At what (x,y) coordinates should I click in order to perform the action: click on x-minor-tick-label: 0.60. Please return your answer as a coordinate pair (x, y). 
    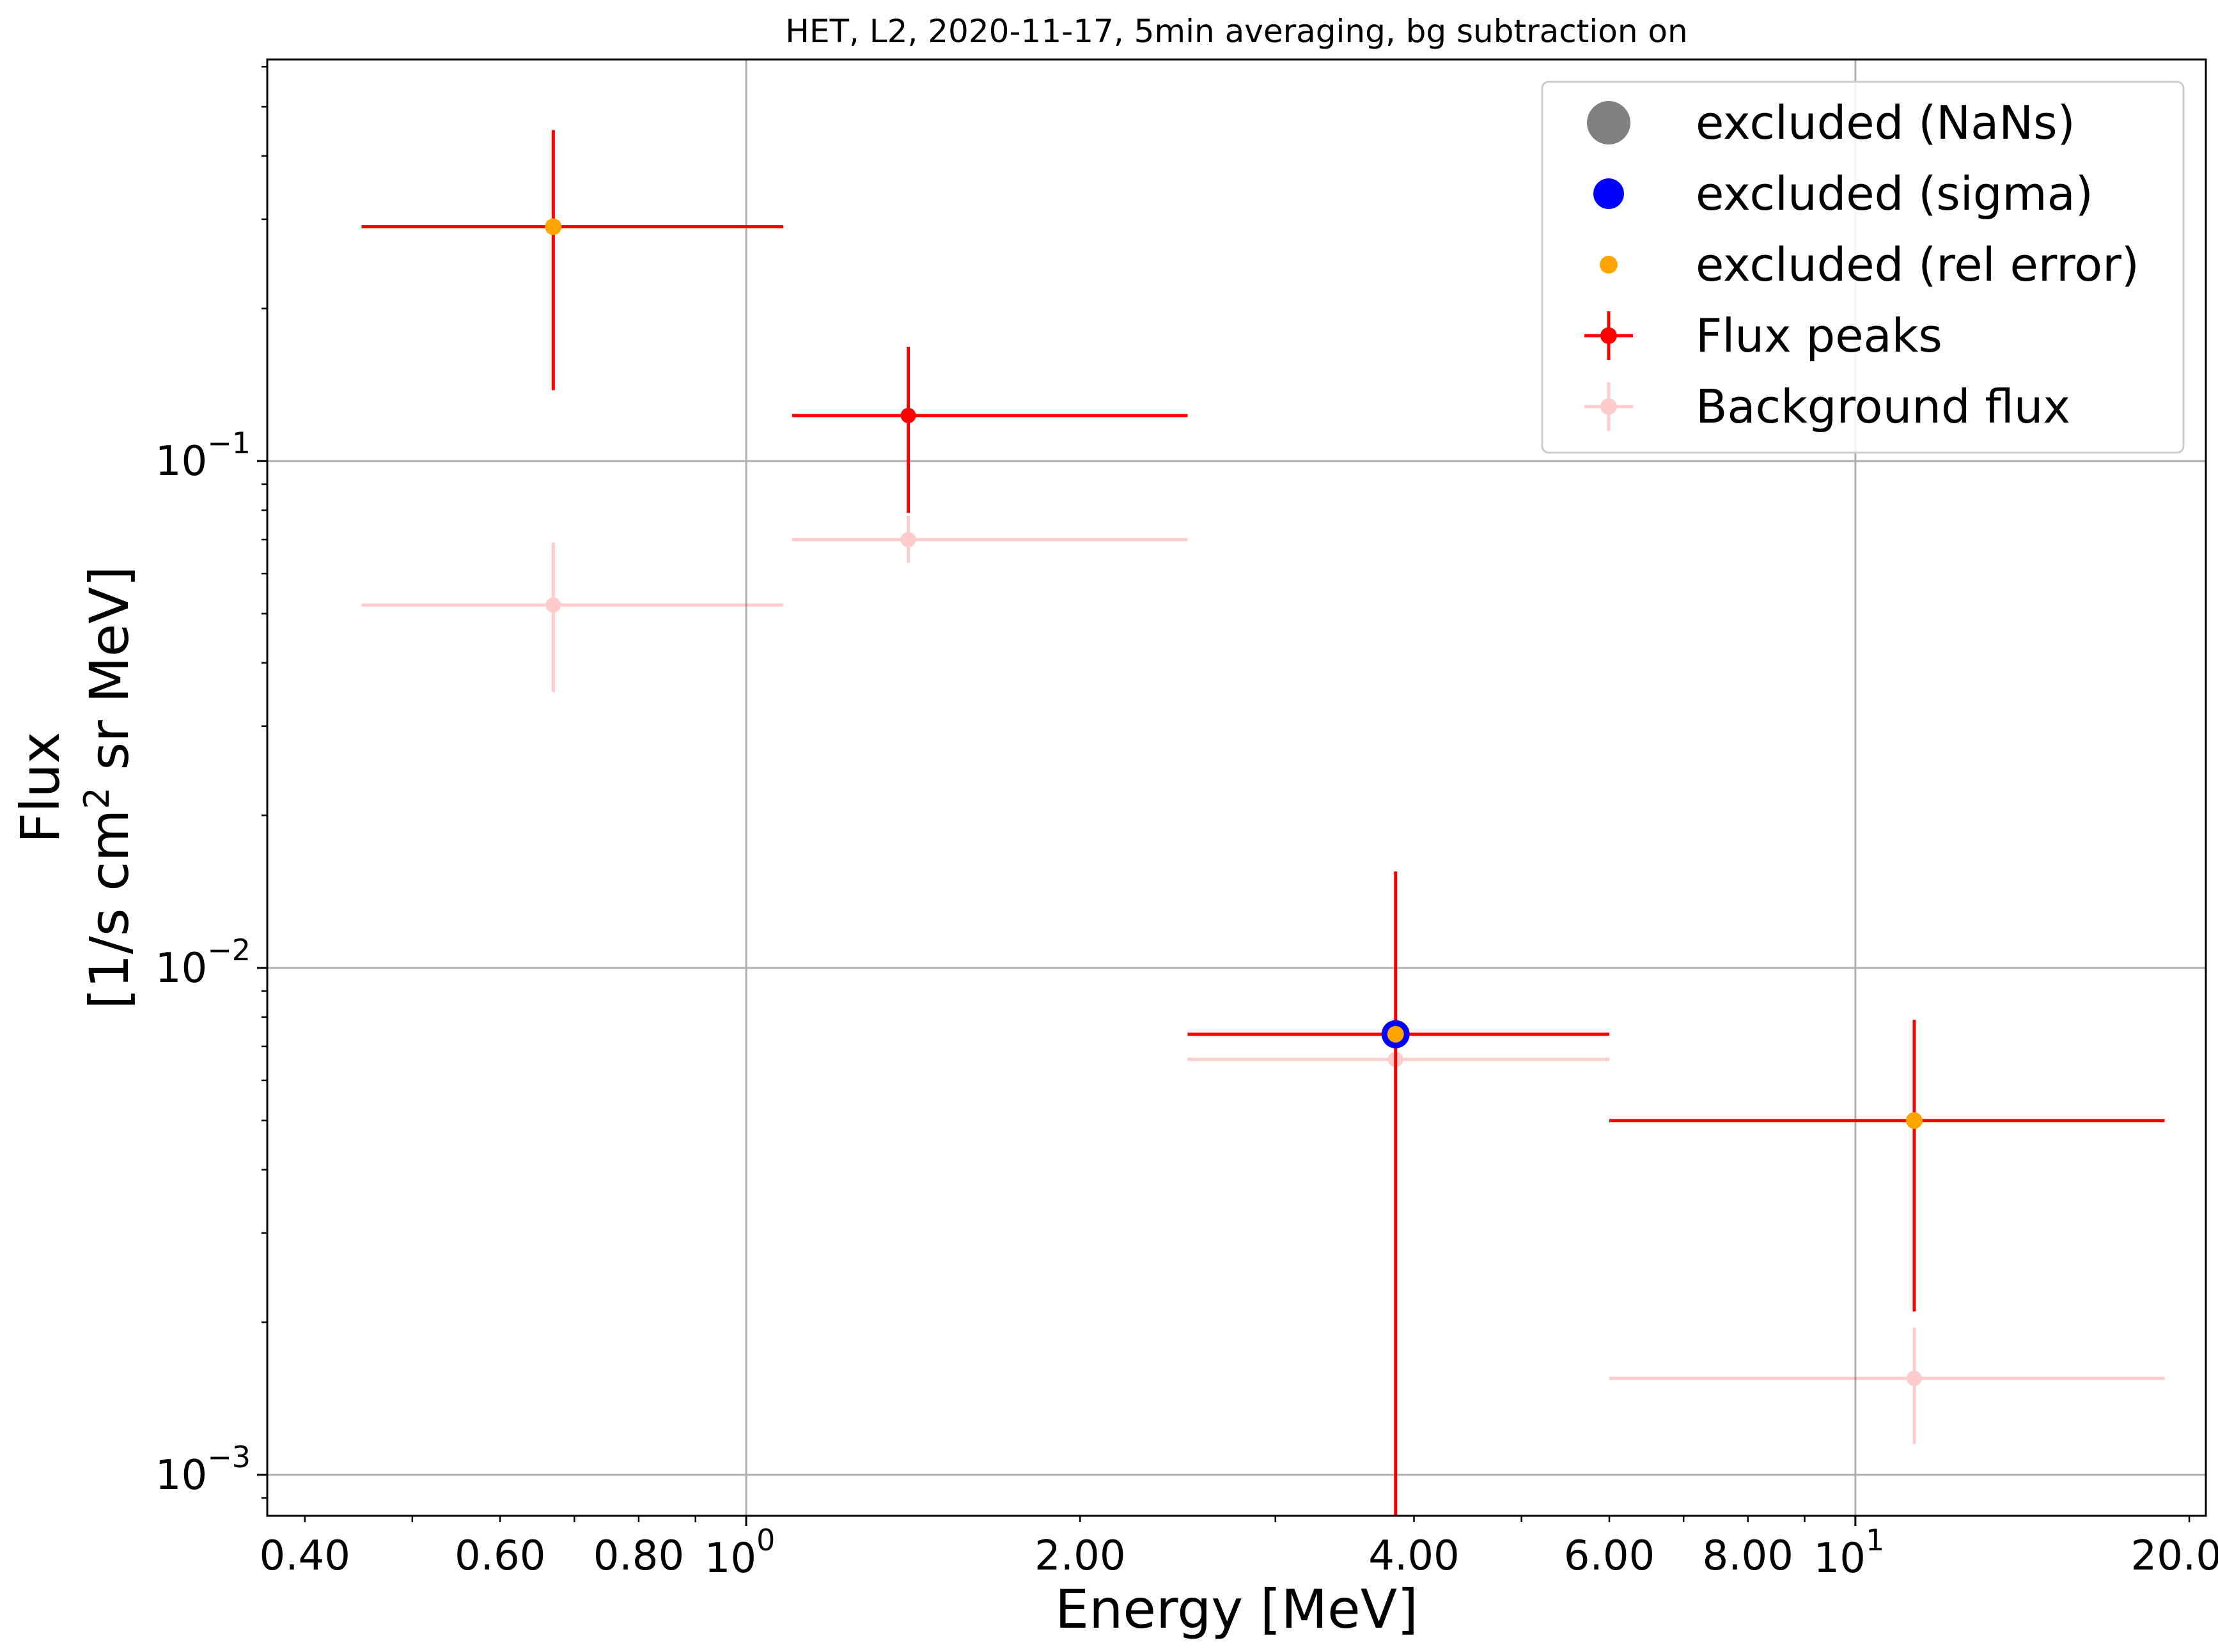
    Looking at the image, I should click on (500, 1556).